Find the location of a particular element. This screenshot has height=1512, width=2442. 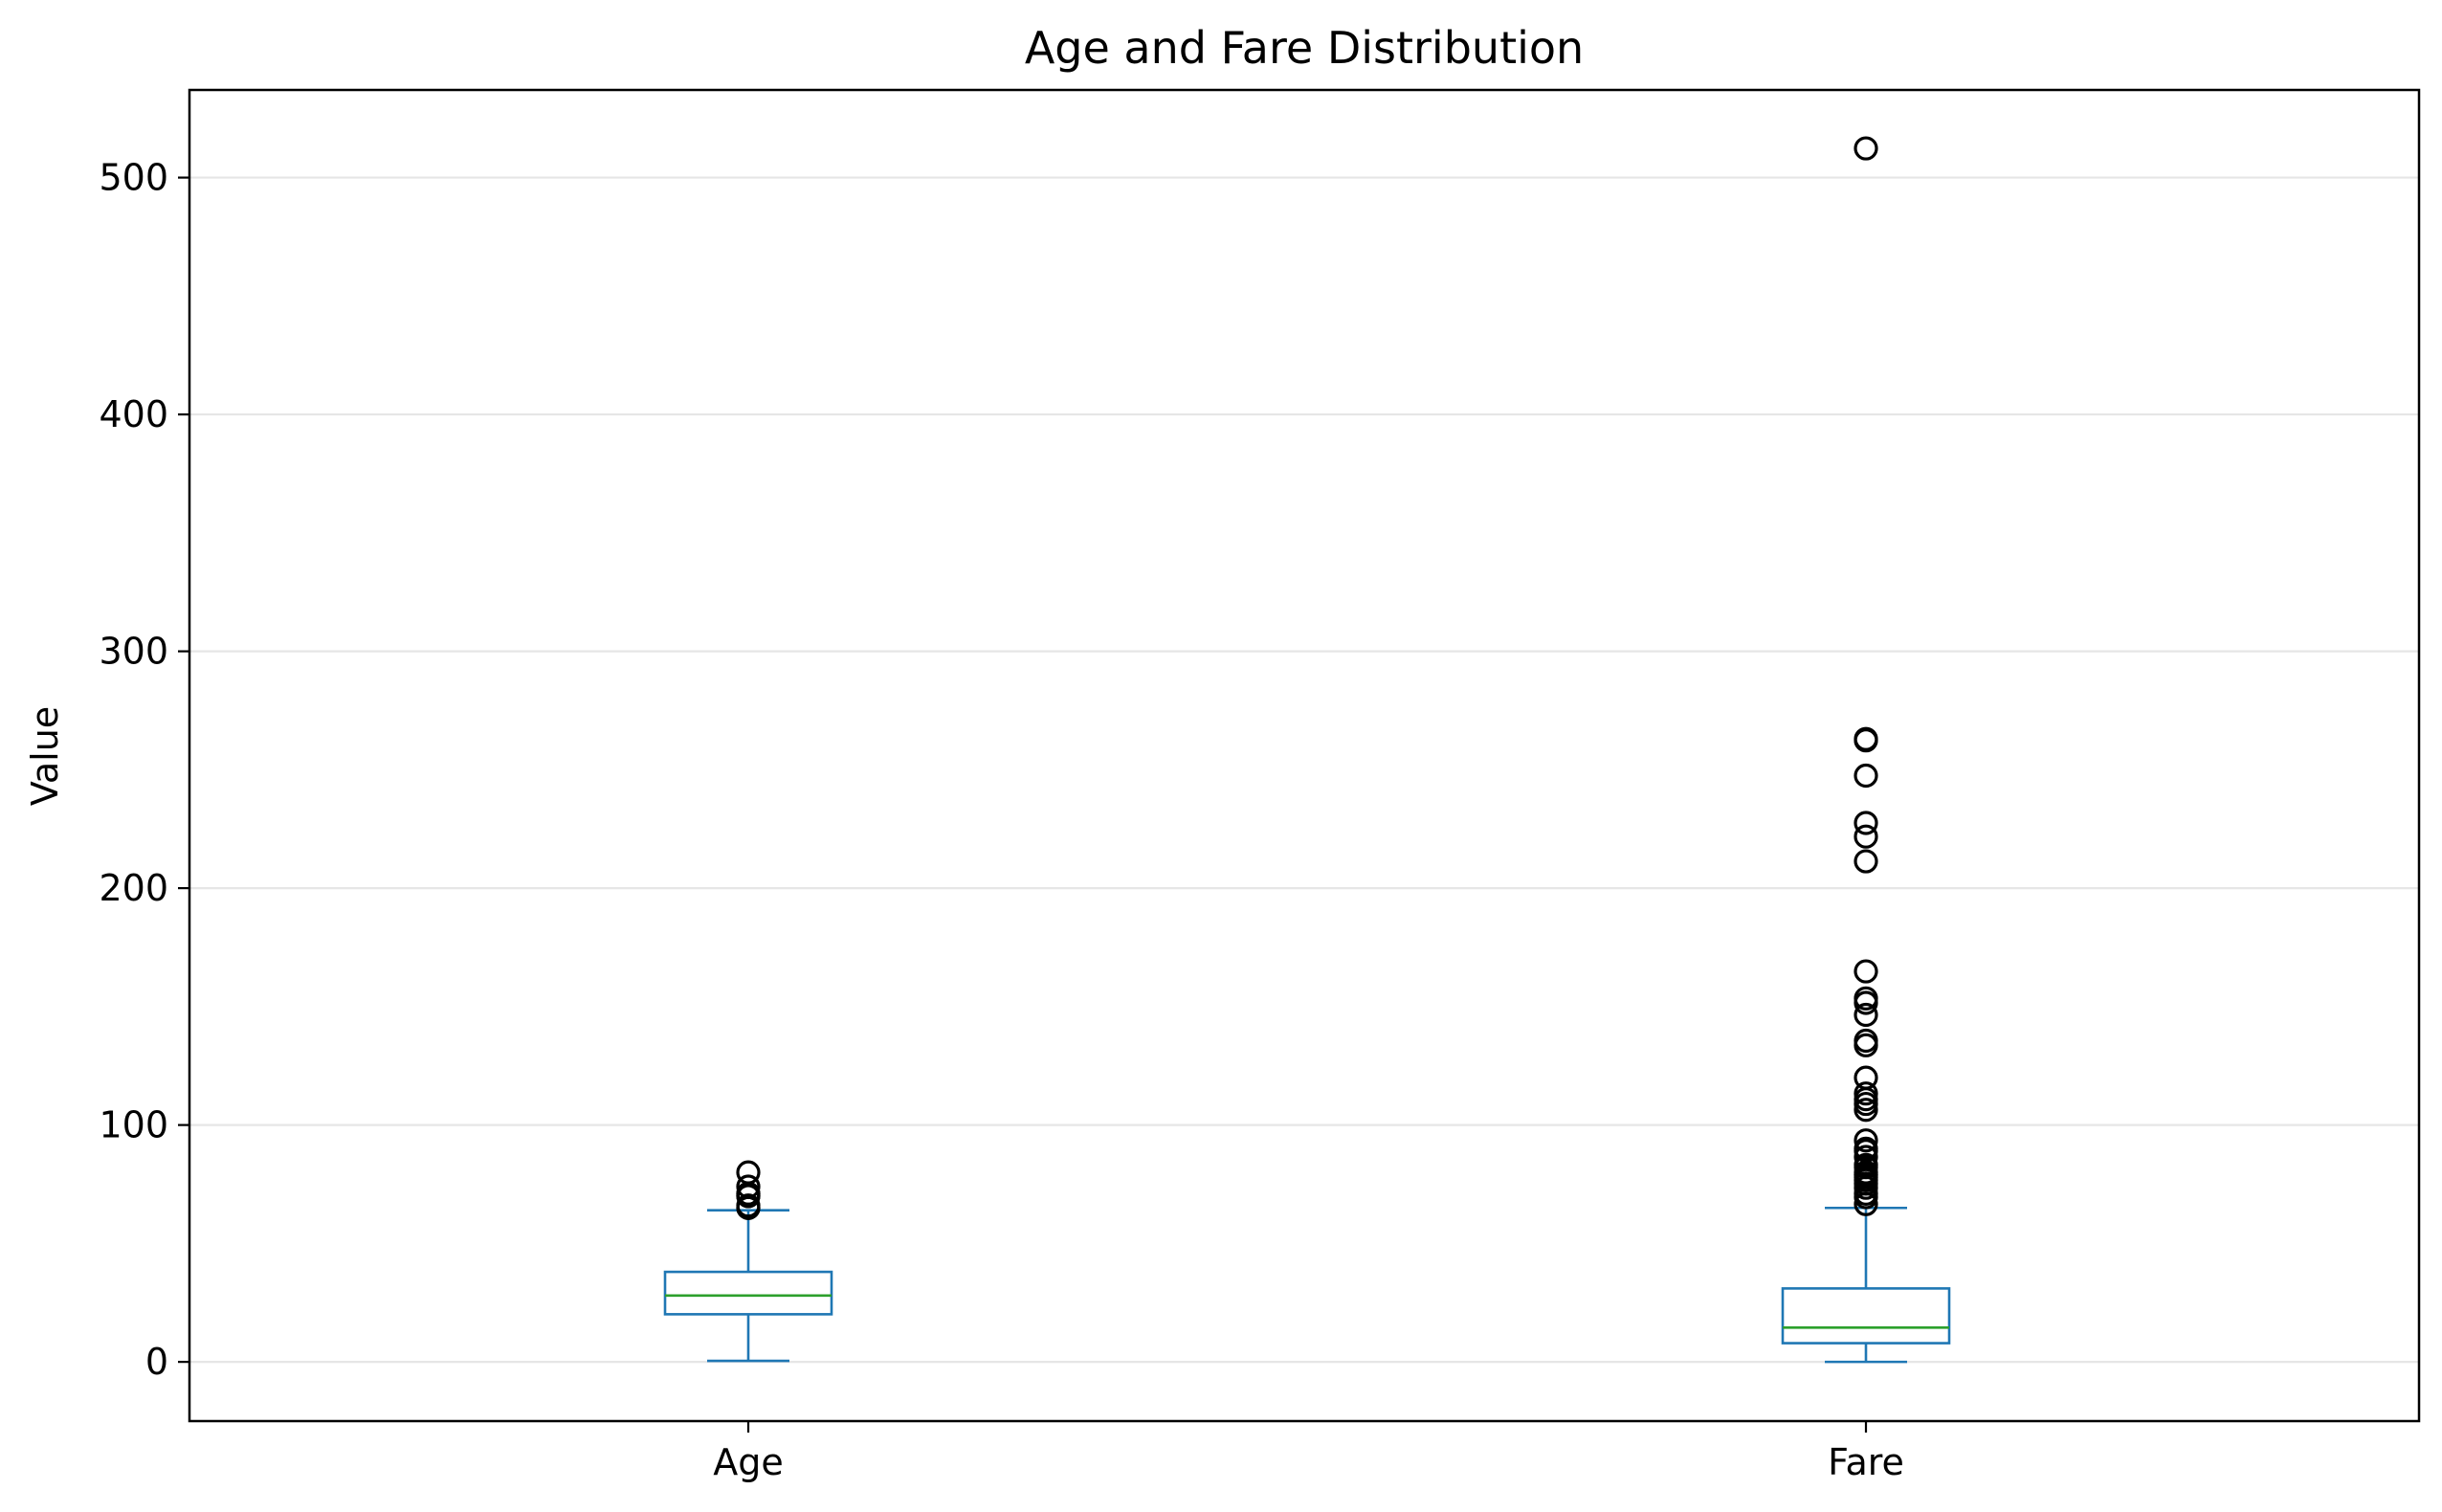

y-tick-label-300: 300 is located at coordinates (133, 652).